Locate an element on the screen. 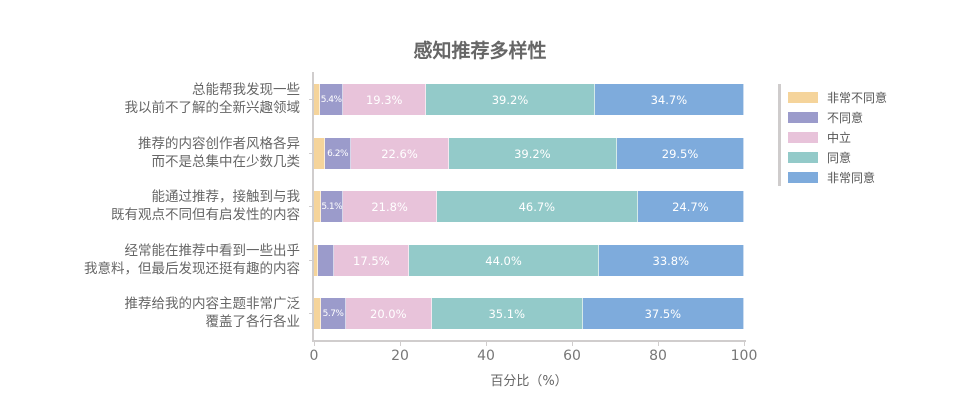 The height and width of the screenshot is (415, 960). y-category-label: 总能帮我发现一些我以前不了解的全新兴趣领域 is located at coordinates (170, 99).